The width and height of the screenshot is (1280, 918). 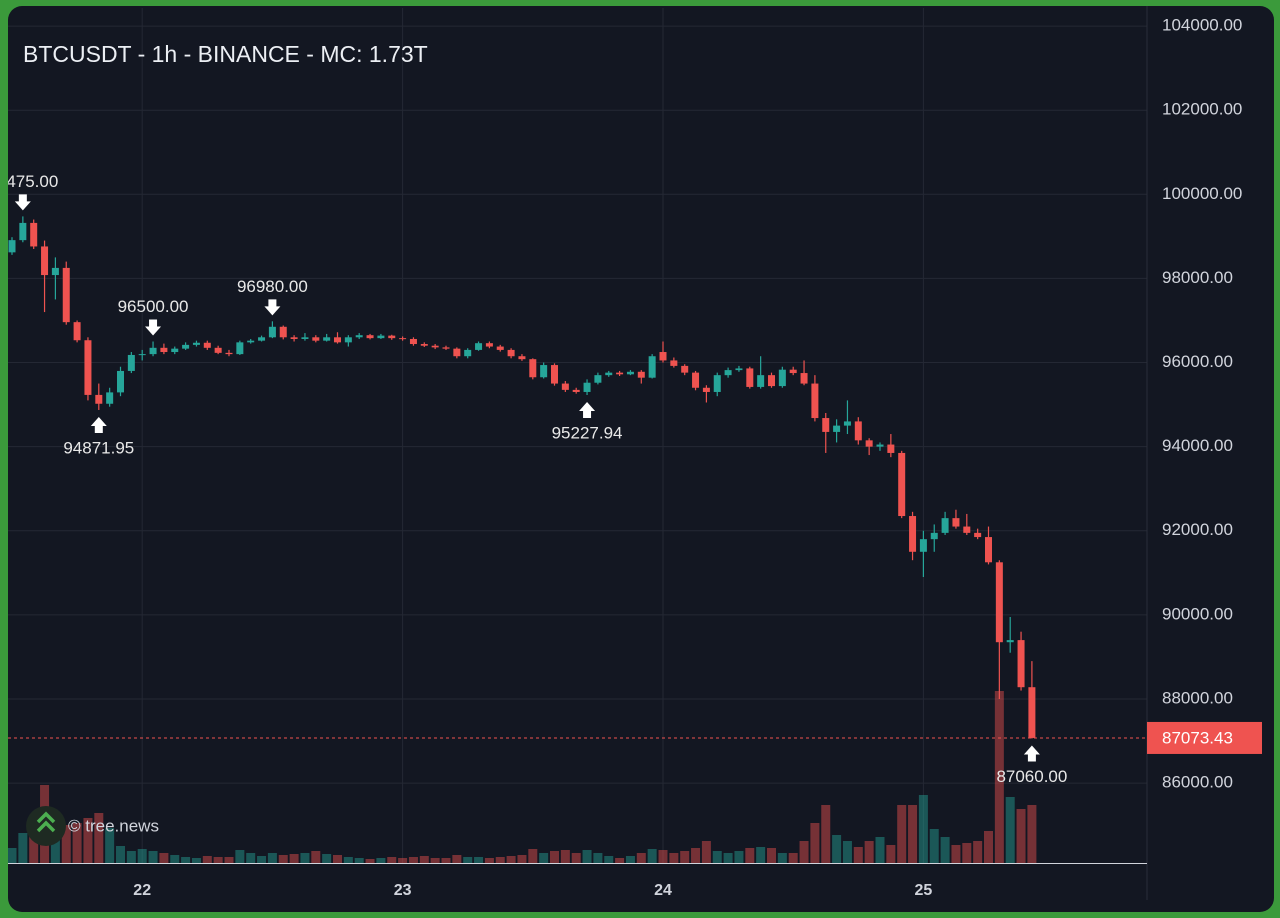 I want to click on x-tick-label: 24, so click(x=663, y=890).